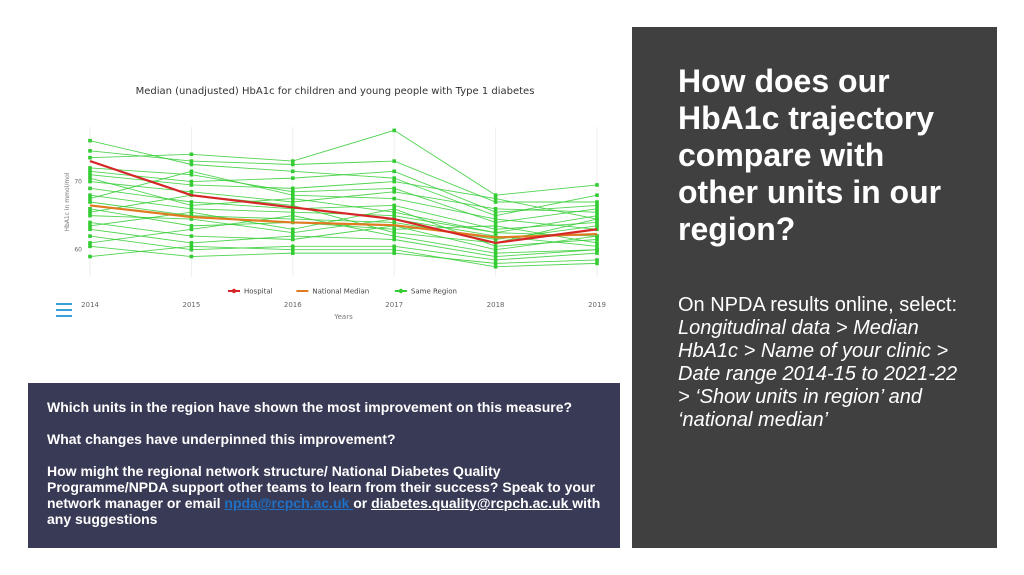 Image resolution: width=1024 pixels, height=575 pixels. What do you see at coordinates (818, 305) in the screenshot?
I see `instructions-plain: On NPDA results online, select:` at bounding box center [818, 305].